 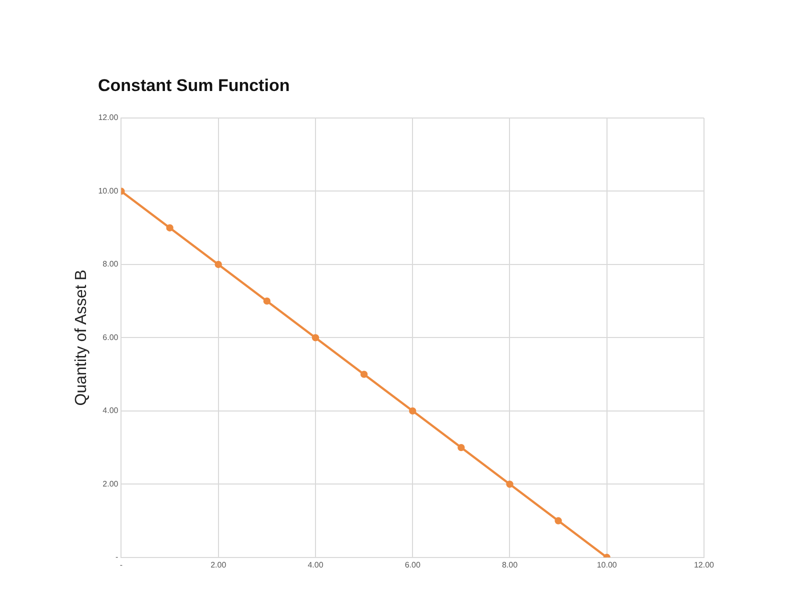 I want to click on x-tick-label: 12.00, so click(x=704, y=565).